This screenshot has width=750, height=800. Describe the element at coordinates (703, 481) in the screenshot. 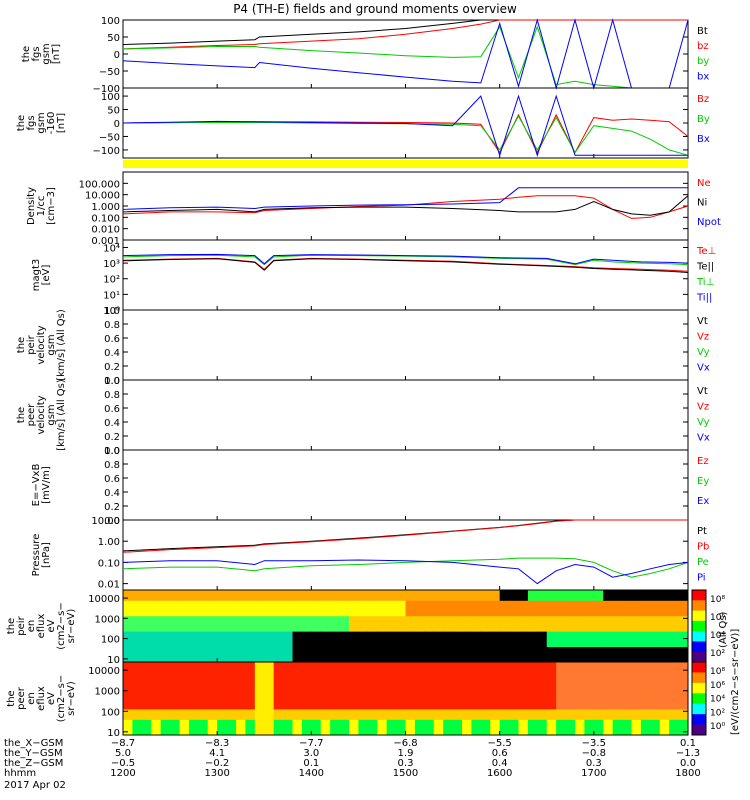

I see `legend-Ey: Ey` at that location.